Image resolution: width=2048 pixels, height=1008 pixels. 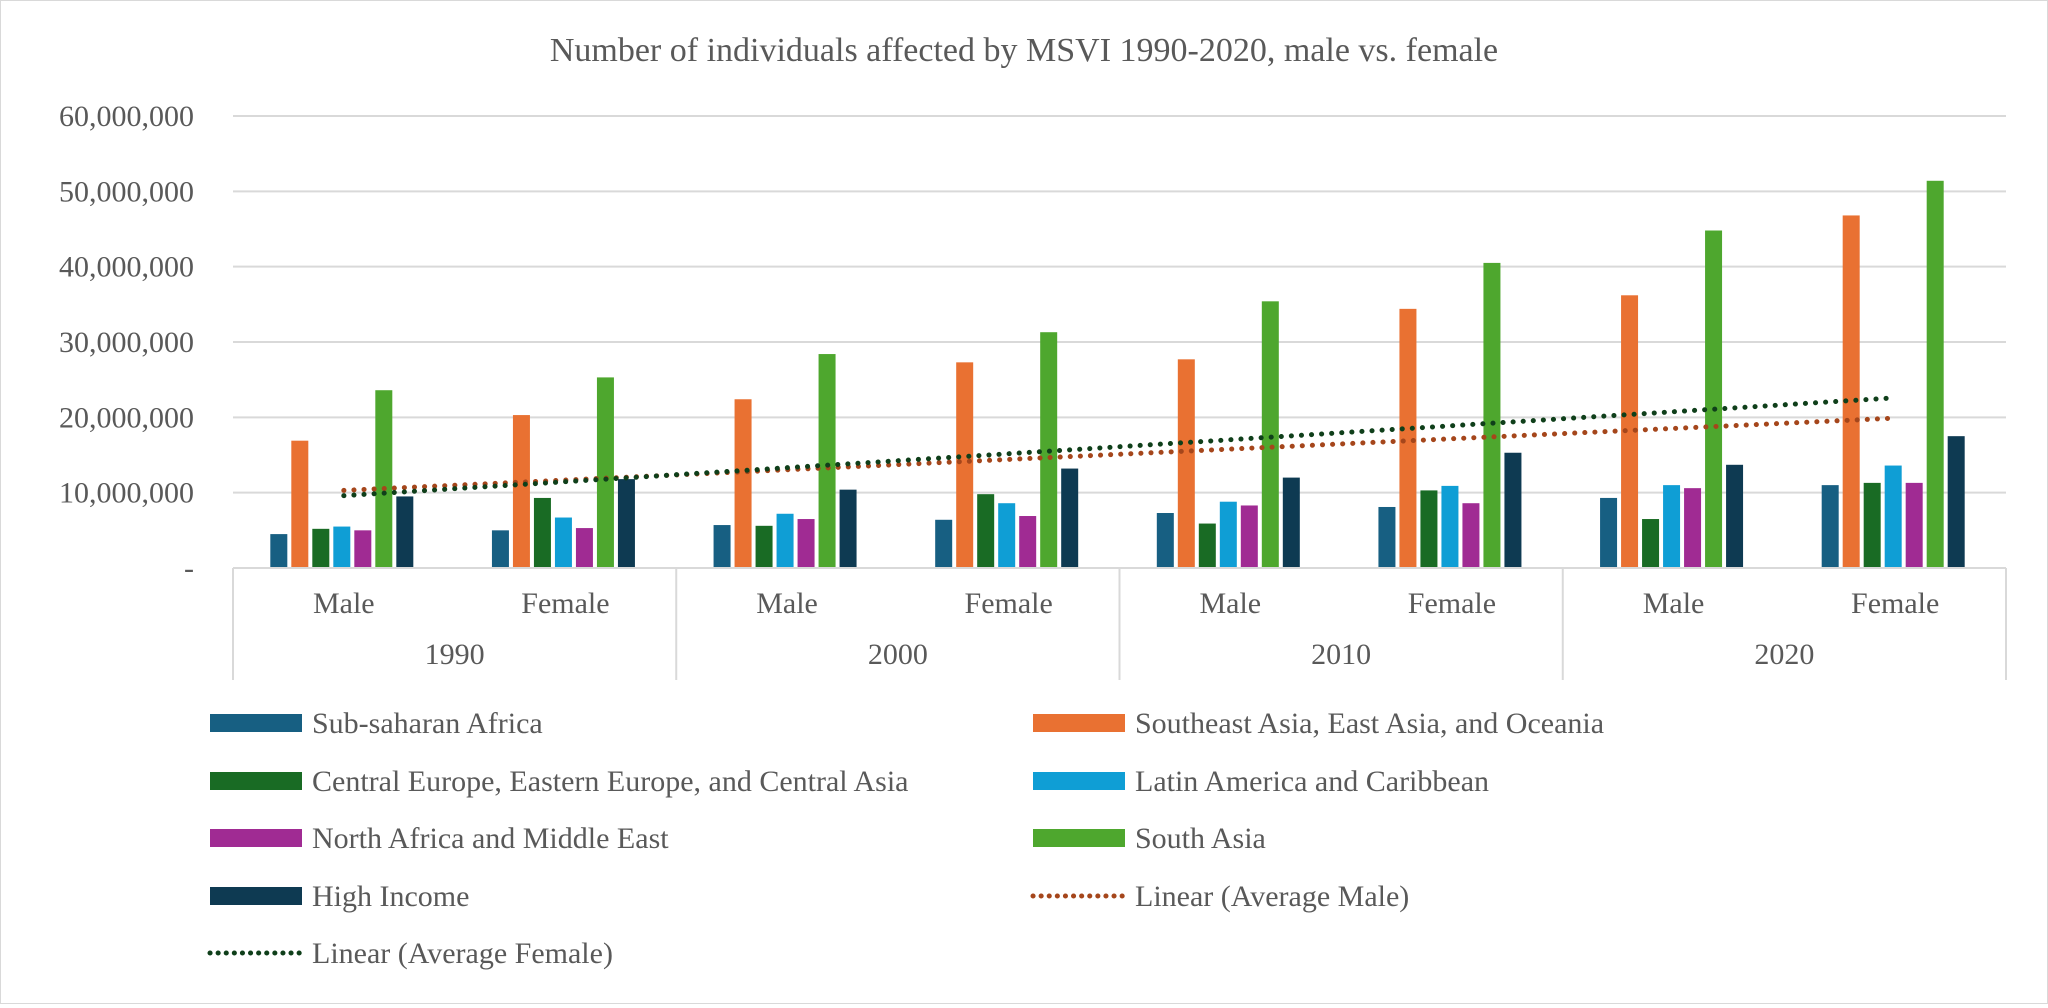 I want to click on legend-item: South Asia, so click(x=1149, y=838).